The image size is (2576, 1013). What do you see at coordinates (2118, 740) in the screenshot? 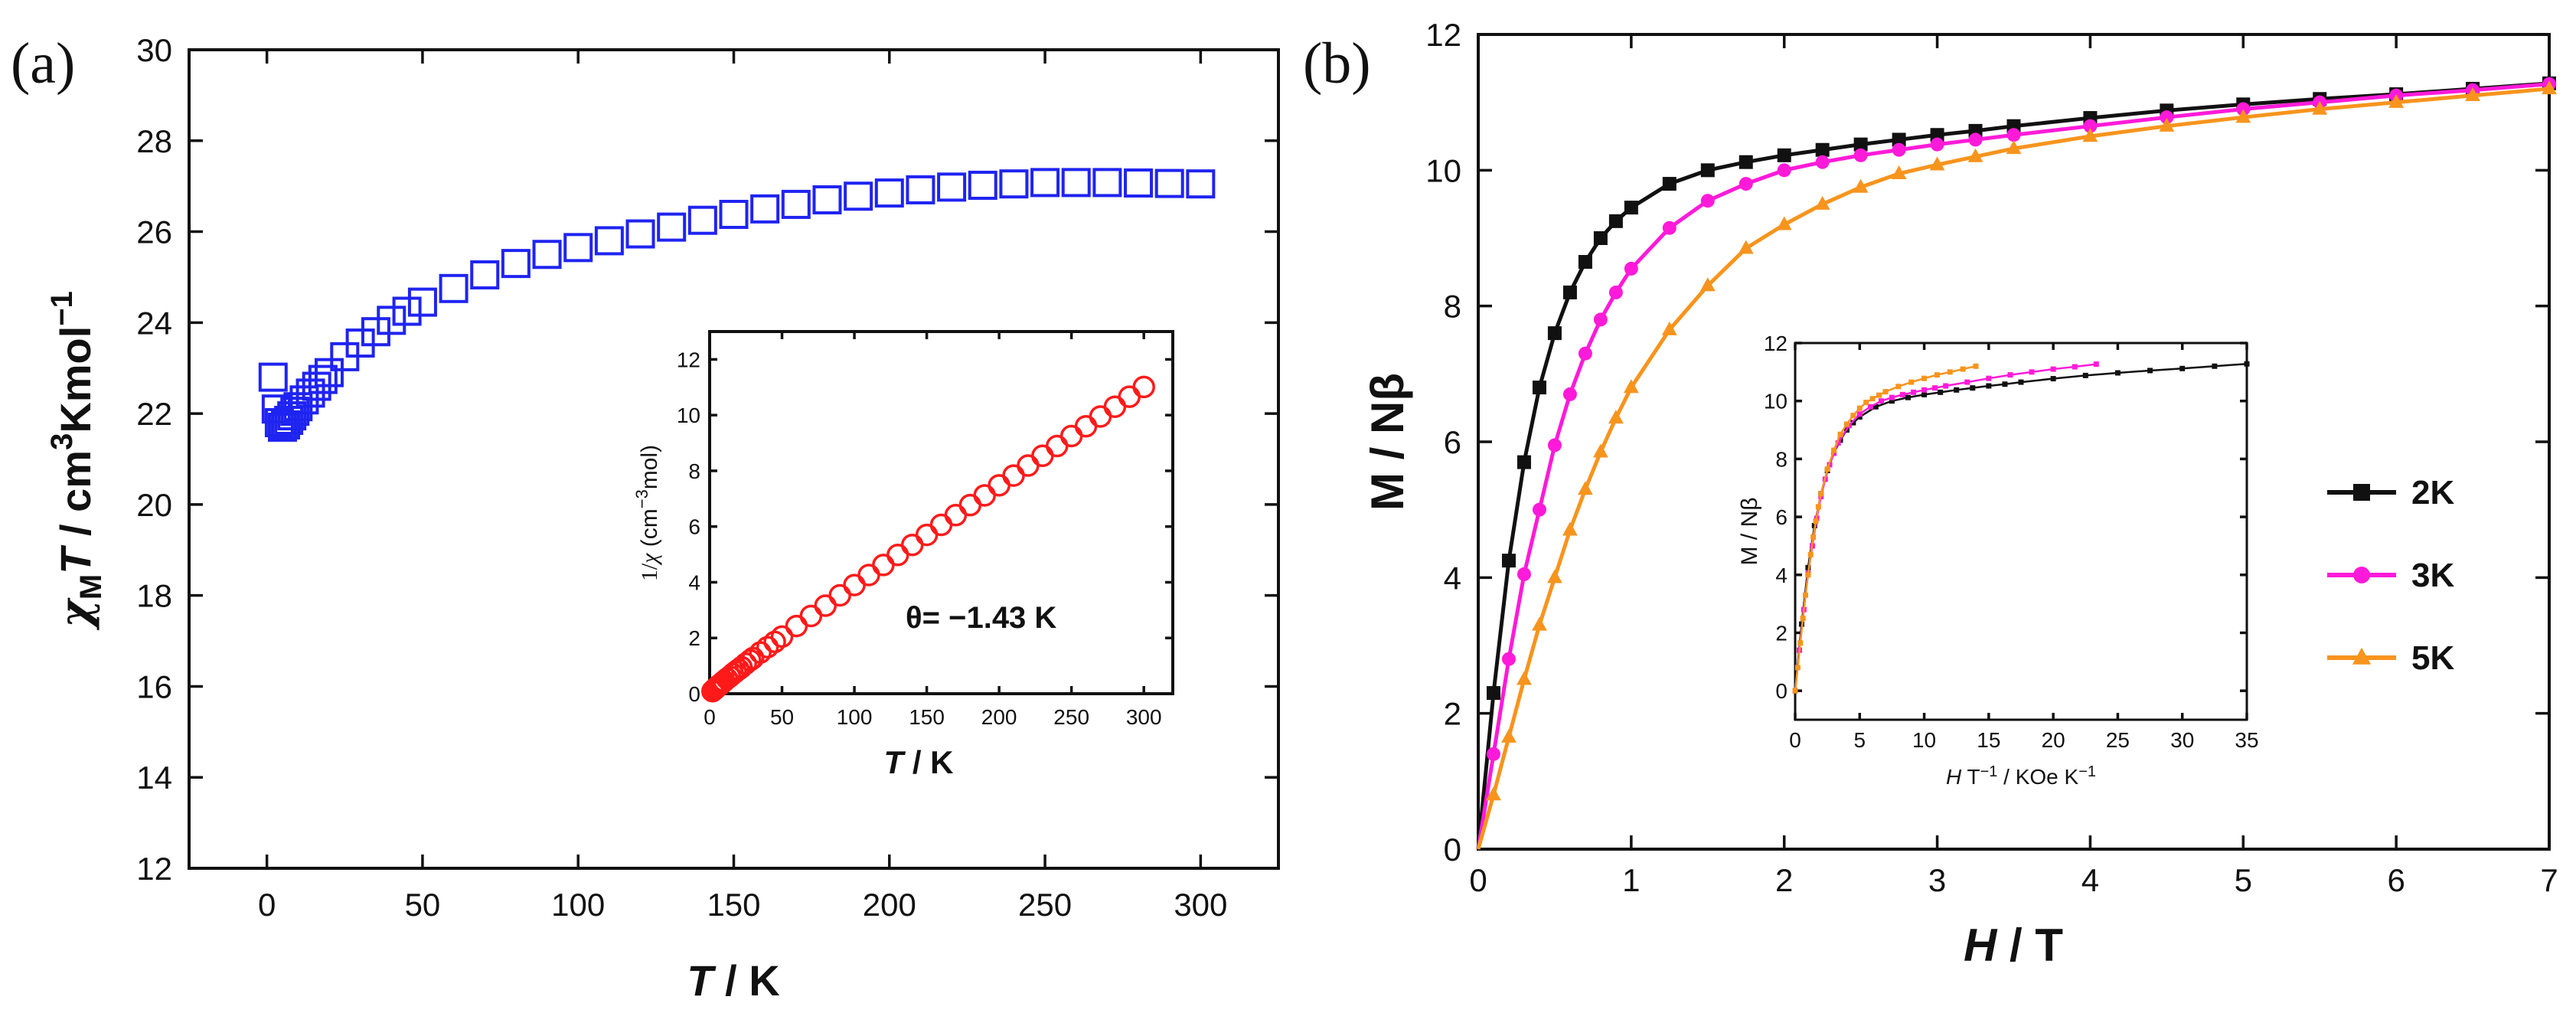
I see `panel-b-inset-x-tick-label: 25` at bounding box center [2118, 740].